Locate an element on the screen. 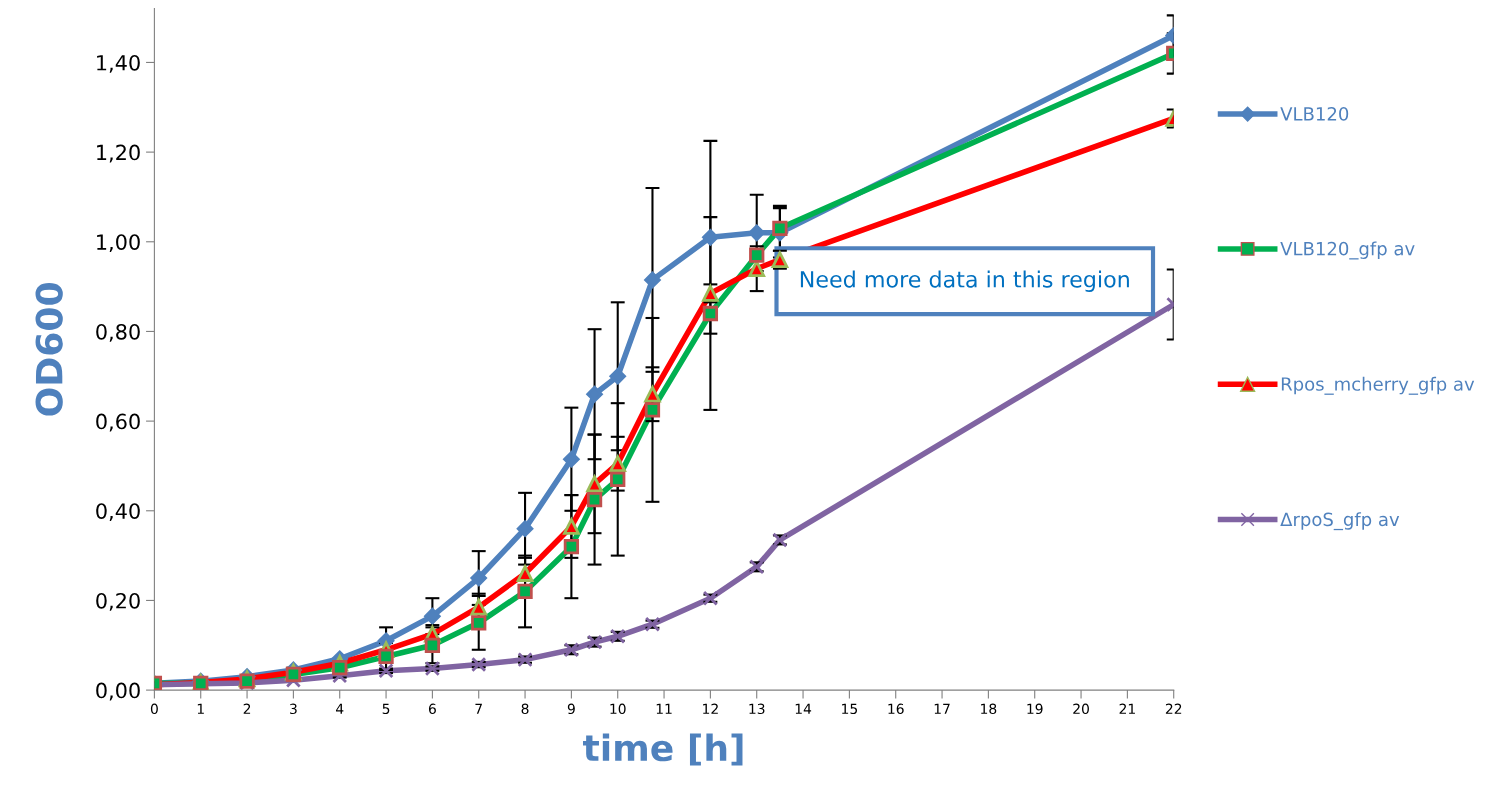 The height and width of the screenshot is (786, 1499). legend-label: Rpos_mcherry_gfp av is located at coordinates (1378, 385).